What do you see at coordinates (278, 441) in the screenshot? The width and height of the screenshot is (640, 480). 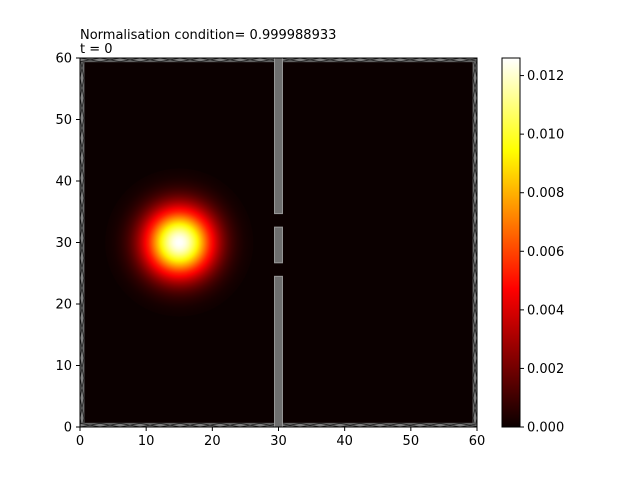 I see `x-tick-label: 30` at bounding box center [278, 441].